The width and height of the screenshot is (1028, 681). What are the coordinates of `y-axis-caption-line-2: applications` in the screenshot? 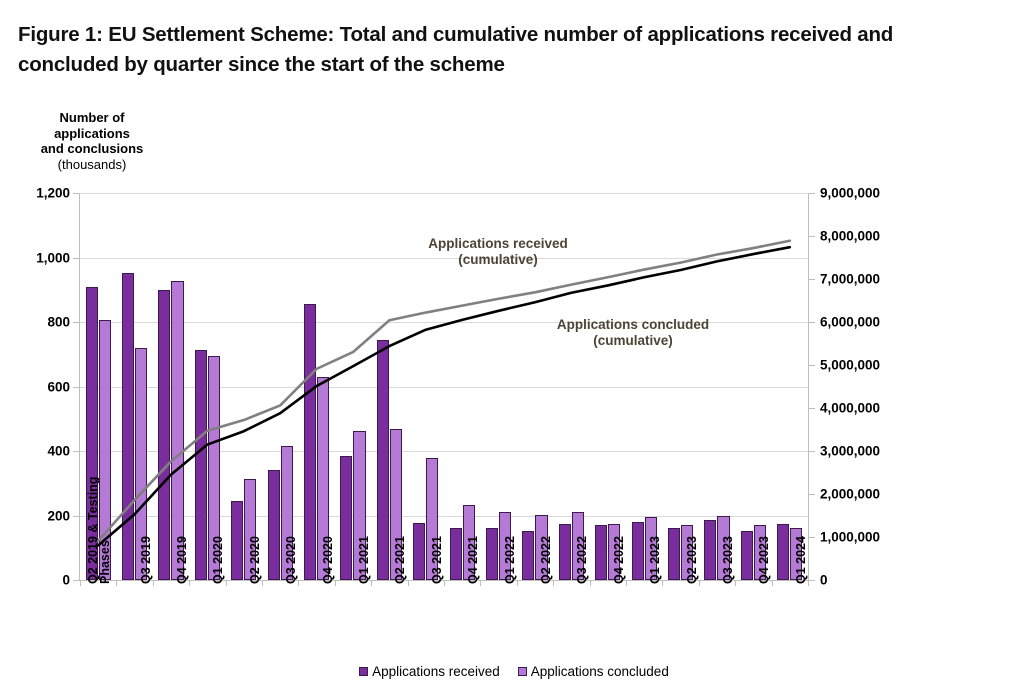 It's located at (92, 133).